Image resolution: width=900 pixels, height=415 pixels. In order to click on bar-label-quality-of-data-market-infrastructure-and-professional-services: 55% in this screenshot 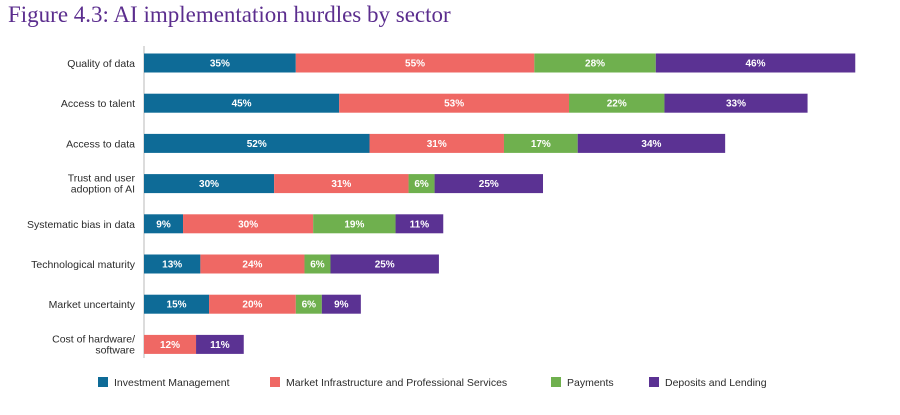, I will do `click(415, 64)`.